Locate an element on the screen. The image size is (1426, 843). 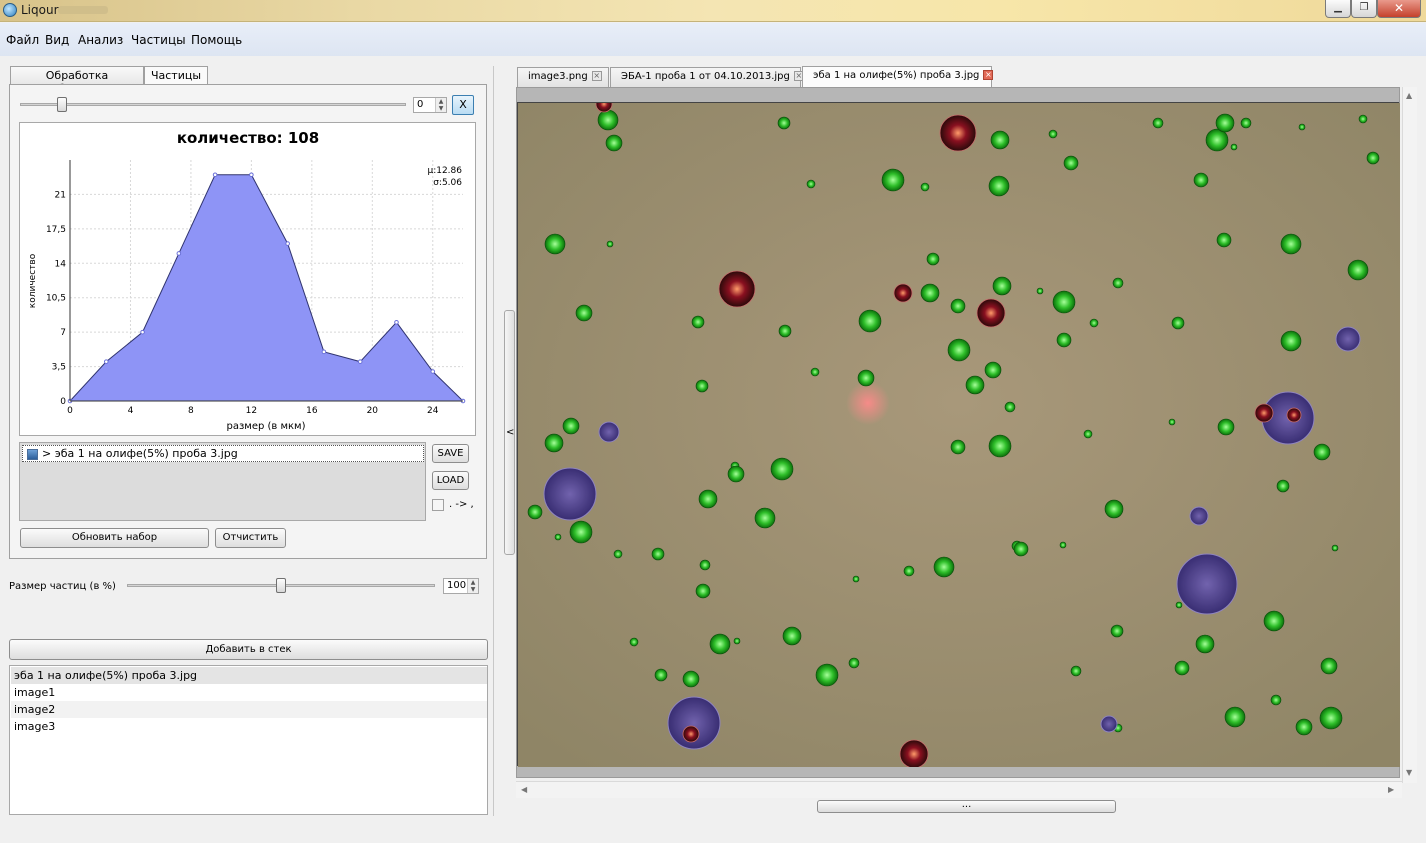
maximize-button: ❐ is located at coordinates (1364, 9).